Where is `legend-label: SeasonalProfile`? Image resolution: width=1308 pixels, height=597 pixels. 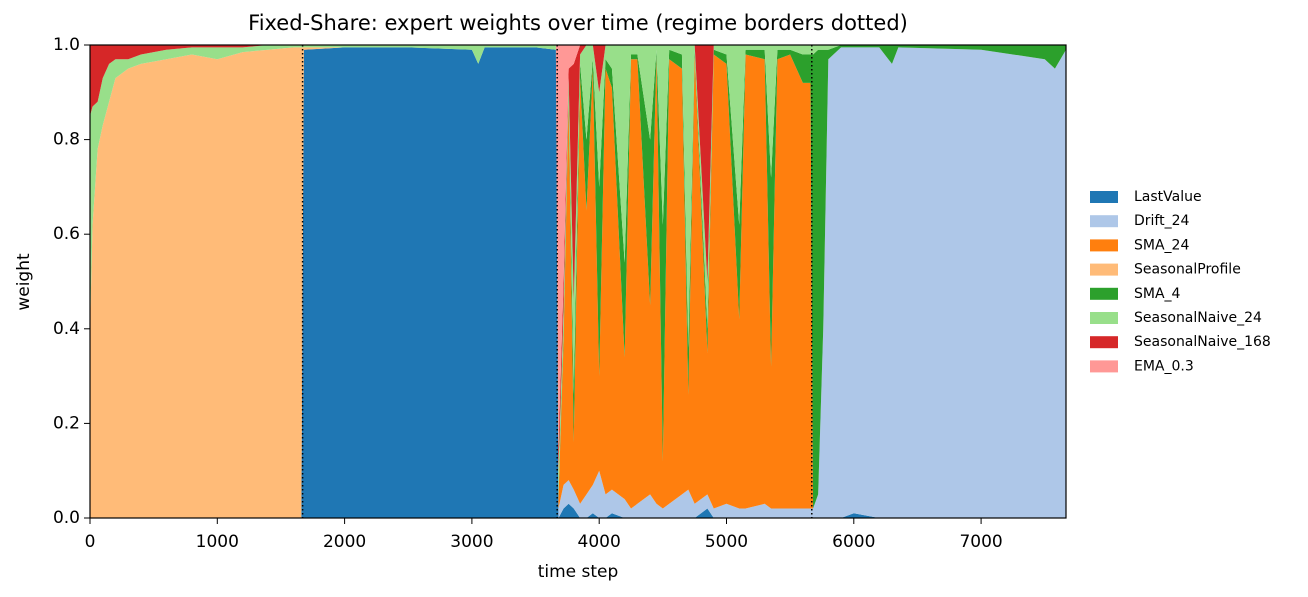 legend-label: SeasonalProfile is located at coordinates (1187, 270).